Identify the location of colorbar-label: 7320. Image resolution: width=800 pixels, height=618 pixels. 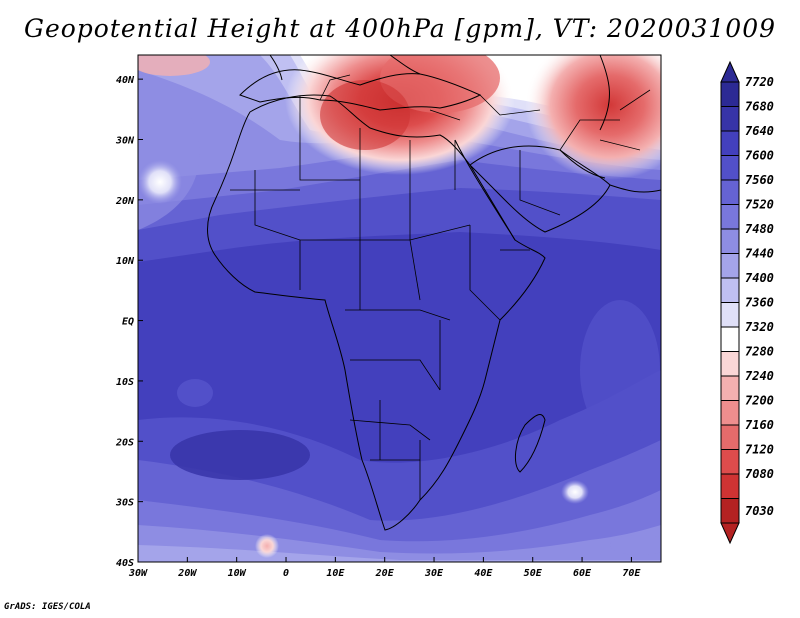
(759, 327).